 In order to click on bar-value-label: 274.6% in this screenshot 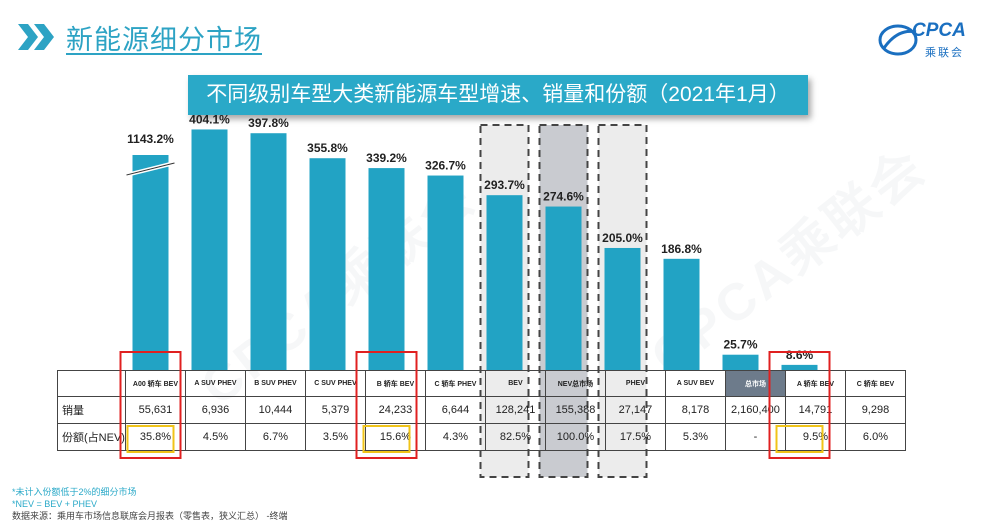, I will do `click(563, 197)`.